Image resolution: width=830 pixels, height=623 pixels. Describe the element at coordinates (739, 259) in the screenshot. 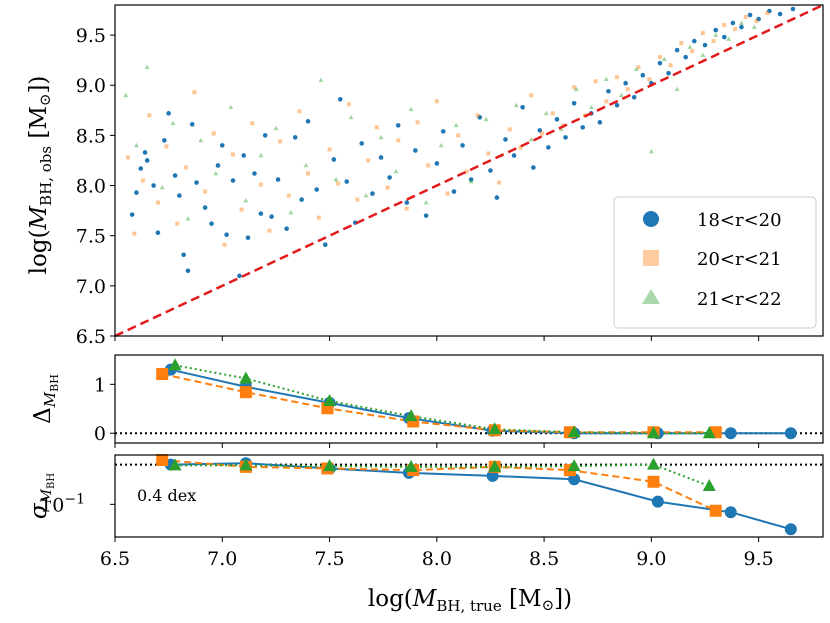

I see `legend-label-20-21: 20<r<21` at that location.